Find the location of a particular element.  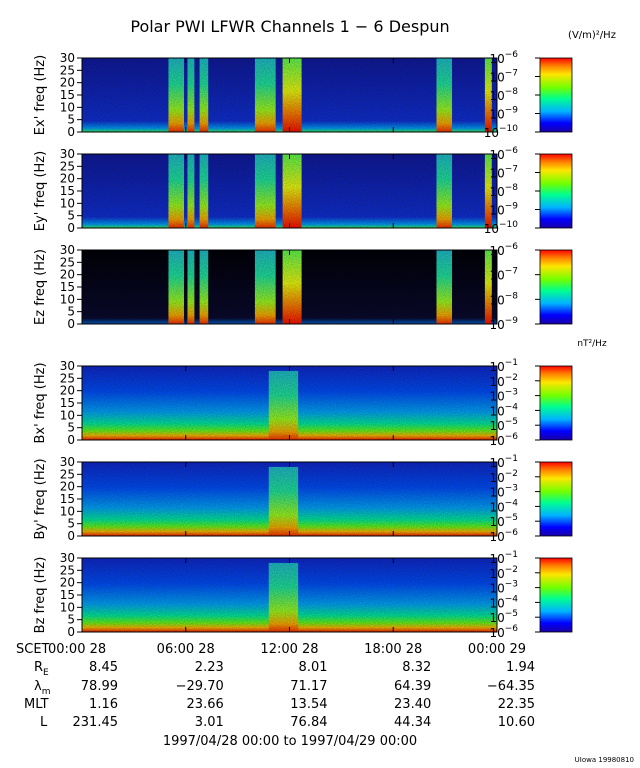

lambda-value: 64.39 is located at coordinates (412, 686).